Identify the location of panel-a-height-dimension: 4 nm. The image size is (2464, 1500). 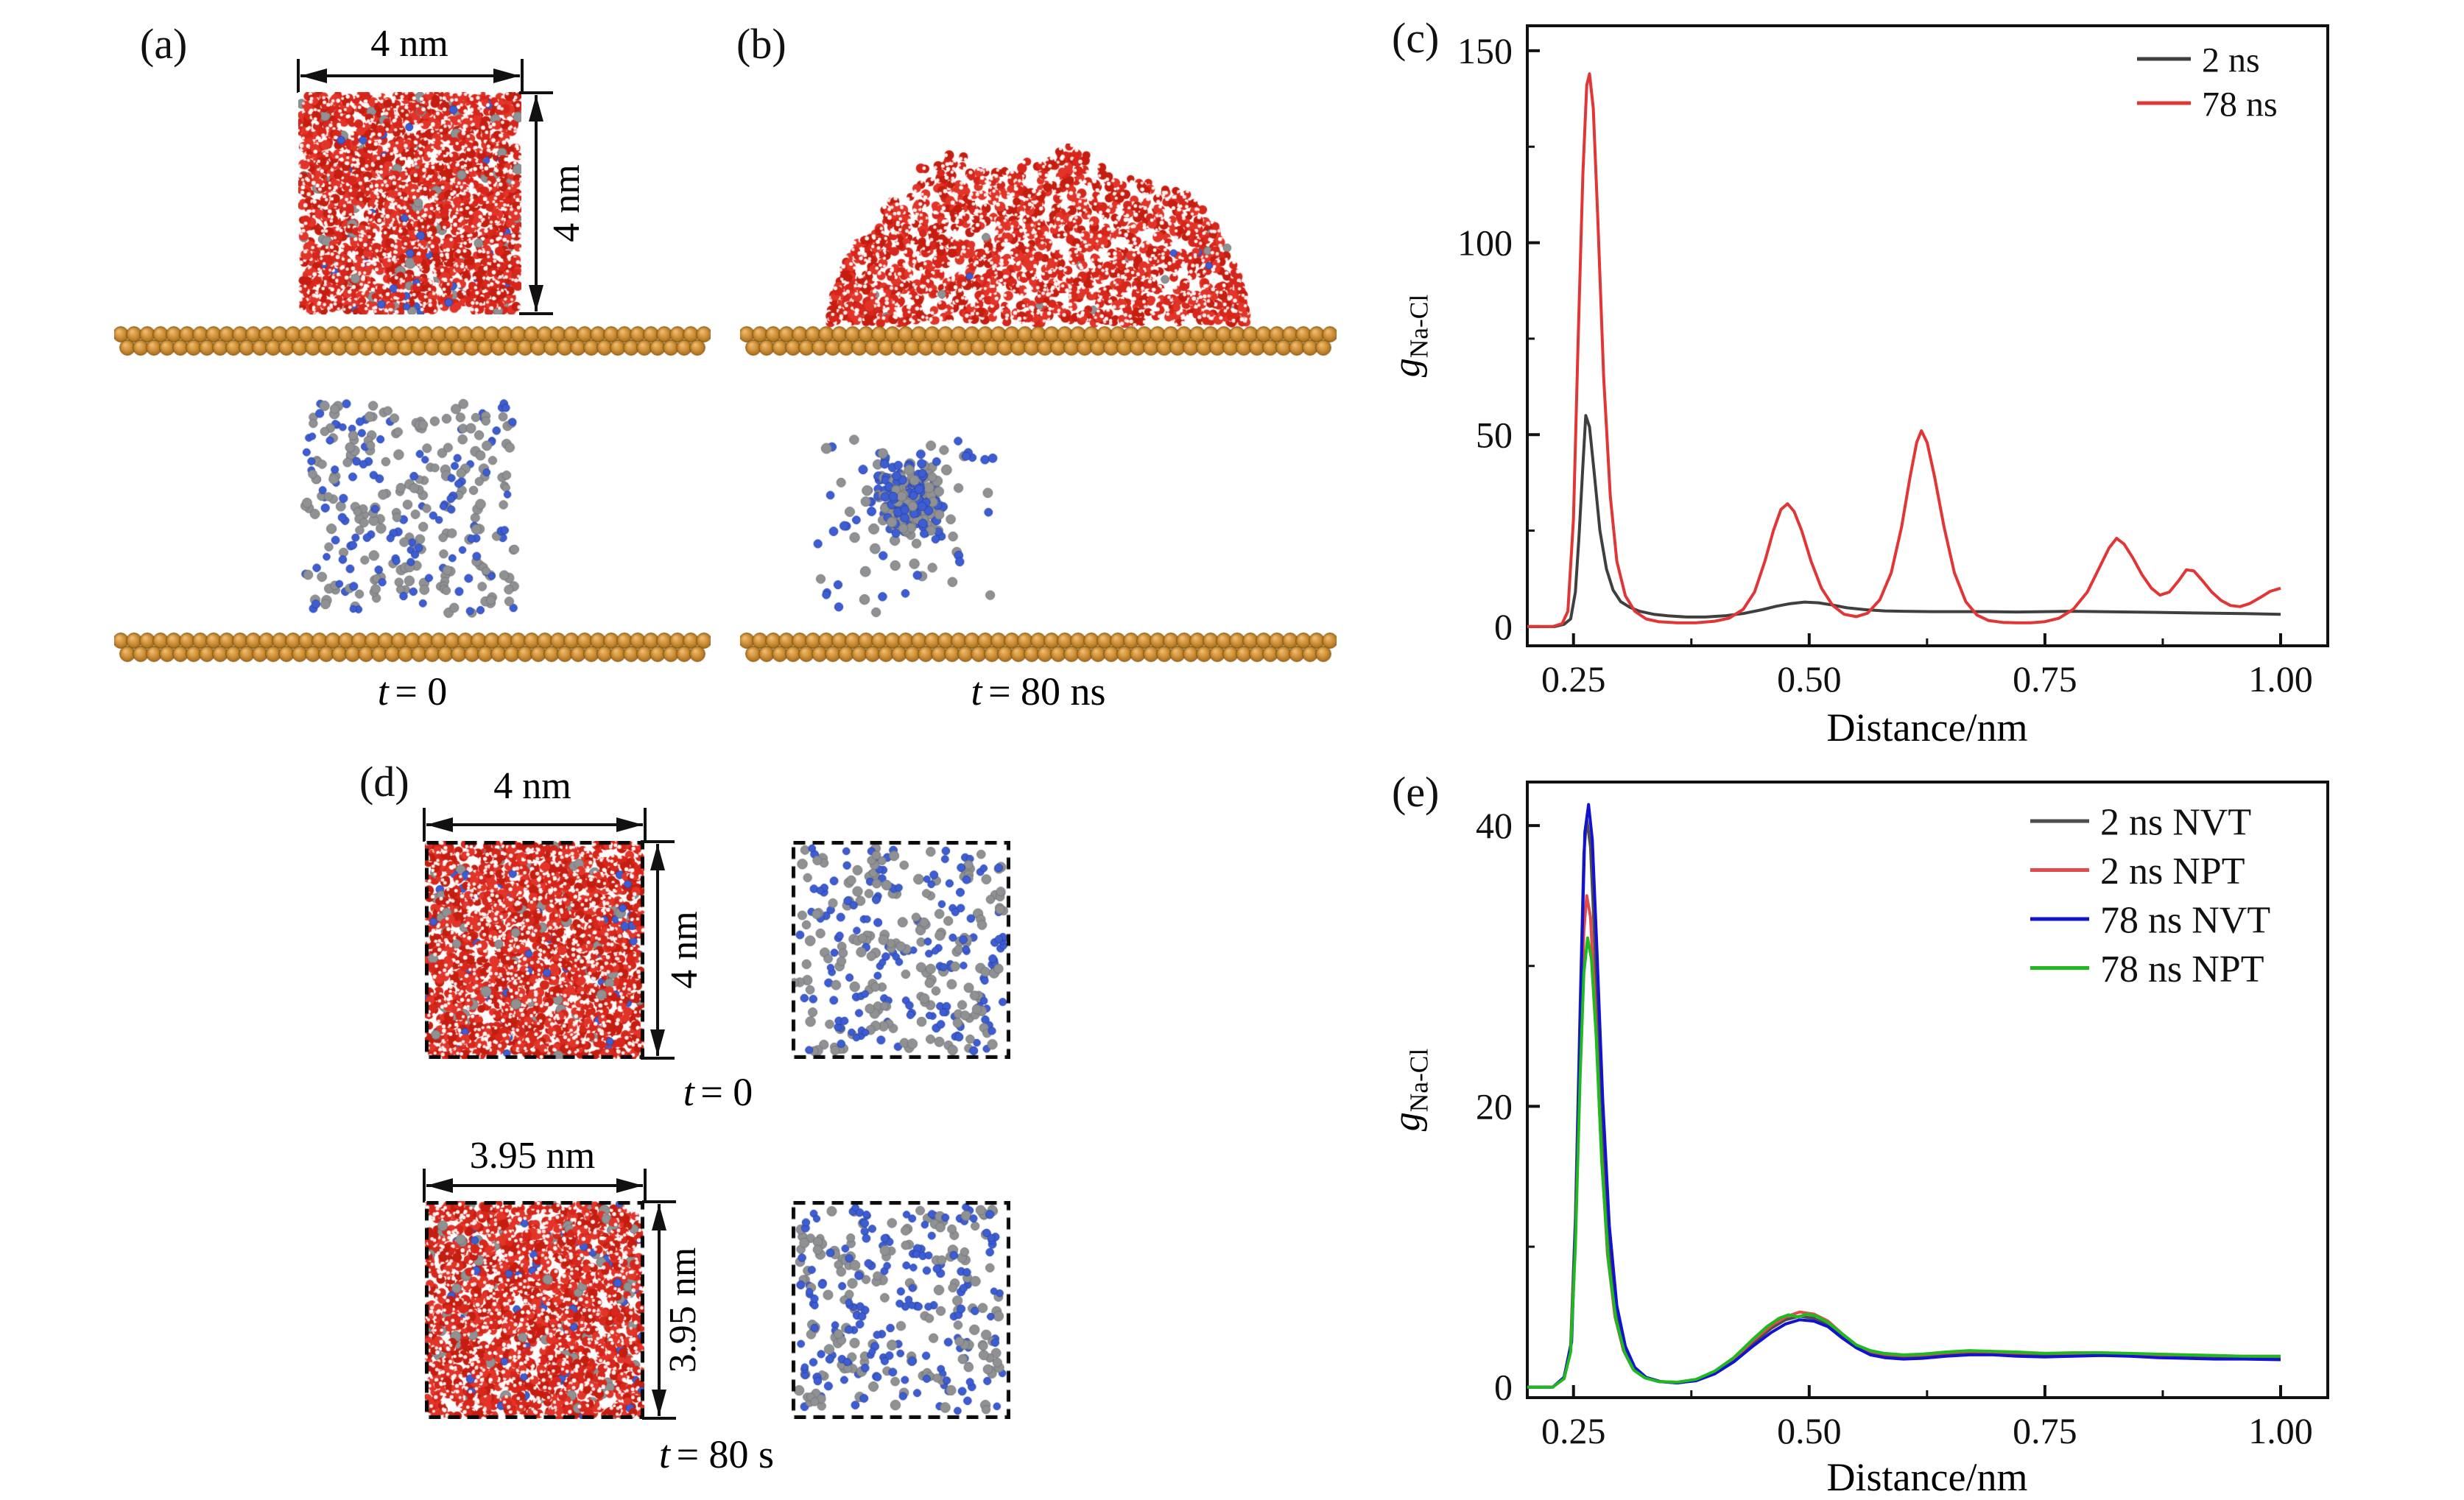
(567, 203).